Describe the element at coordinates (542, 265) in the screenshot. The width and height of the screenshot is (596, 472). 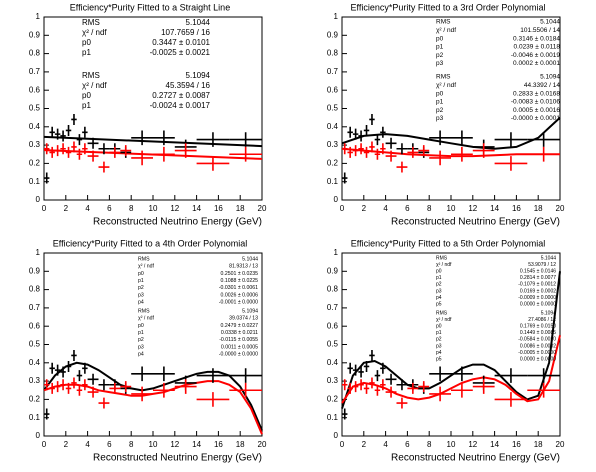
I see `stats-value: 53.9079 / 12` at that location.